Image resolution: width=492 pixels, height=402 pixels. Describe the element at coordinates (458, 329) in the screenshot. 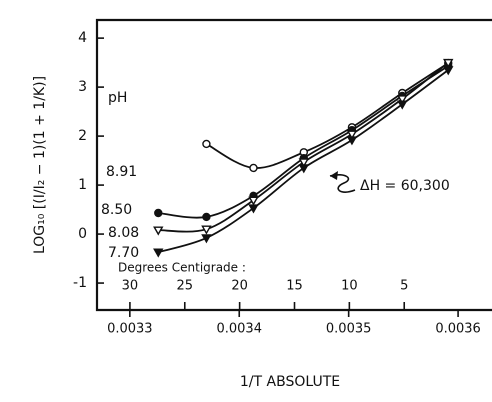

I see `x-tick-label: 0.0036` at that location.